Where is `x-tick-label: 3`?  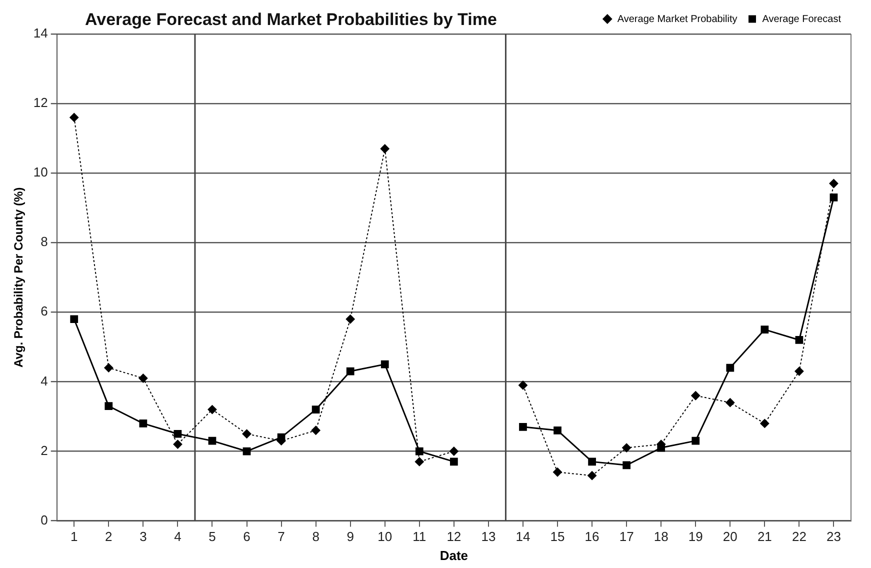
x-tick-label: 3 is located at coordinates (143, 536).